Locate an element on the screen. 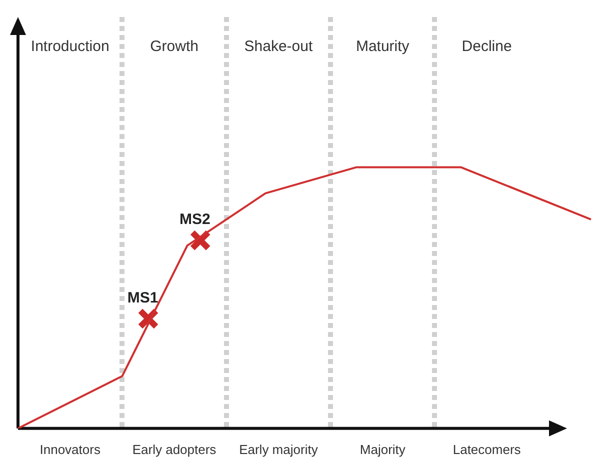  x-tick-label: Early majority is located at coordinates (278, 449).